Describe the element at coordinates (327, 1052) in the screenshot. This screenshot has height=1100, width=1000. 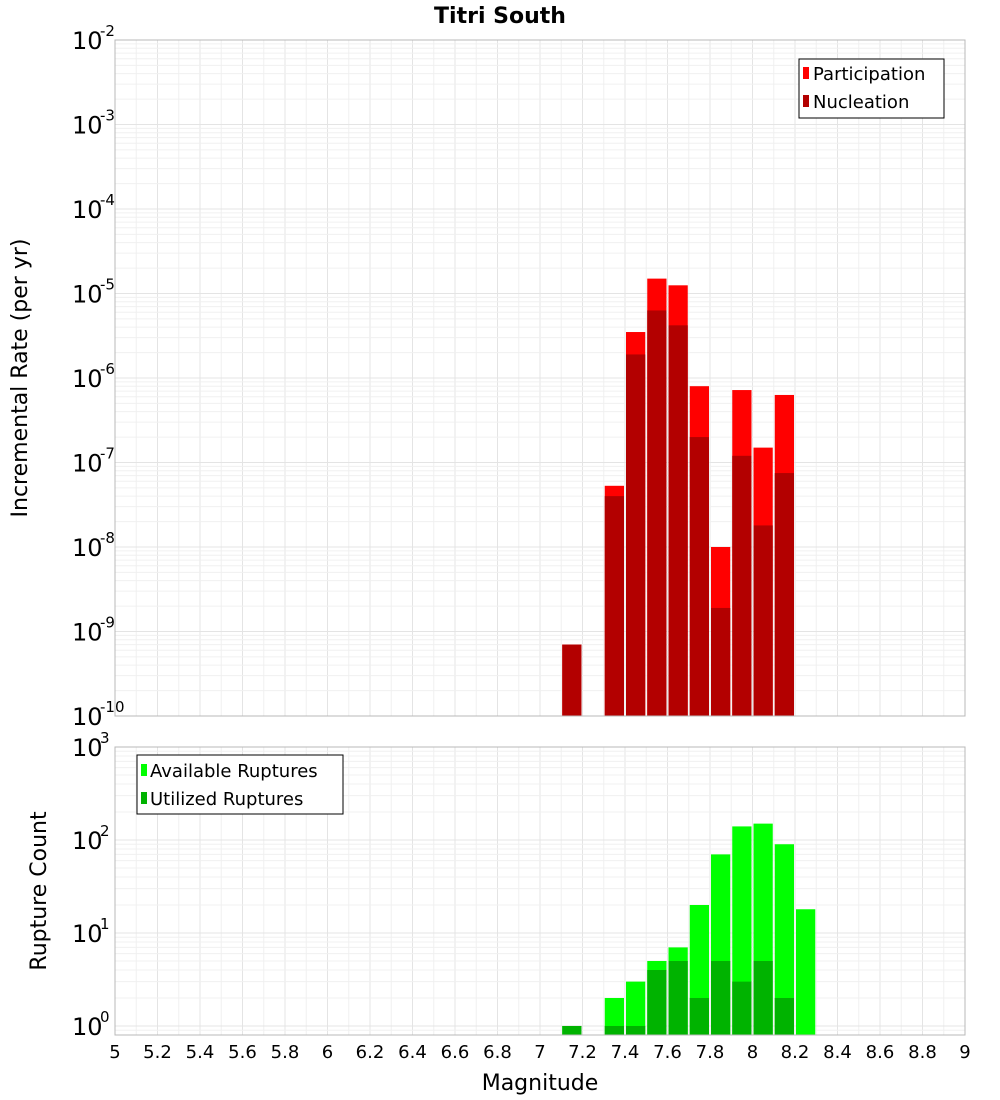
I see `x-tick-label: 6` at that location.